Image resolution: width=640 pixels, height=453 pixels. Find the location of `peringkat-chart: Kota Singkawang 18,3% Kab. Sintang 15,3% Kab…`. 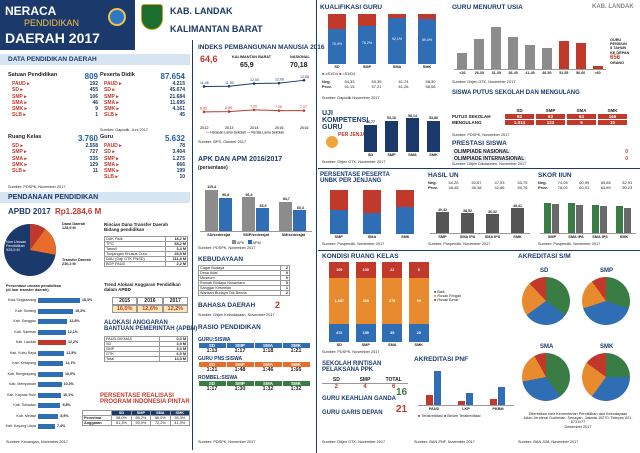

peringkat-chart: Kota Singkawang 18,3% Kab. Sintang 15,3% Kab… is located at coordinates (50, 364).